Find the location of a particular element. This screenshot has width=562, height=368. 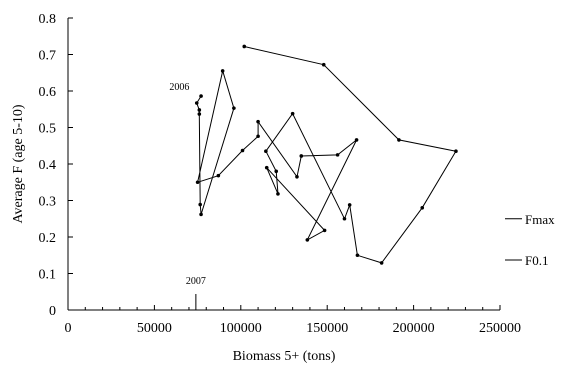

x-tick-label: 250000 is located at coordinates (500, 328).